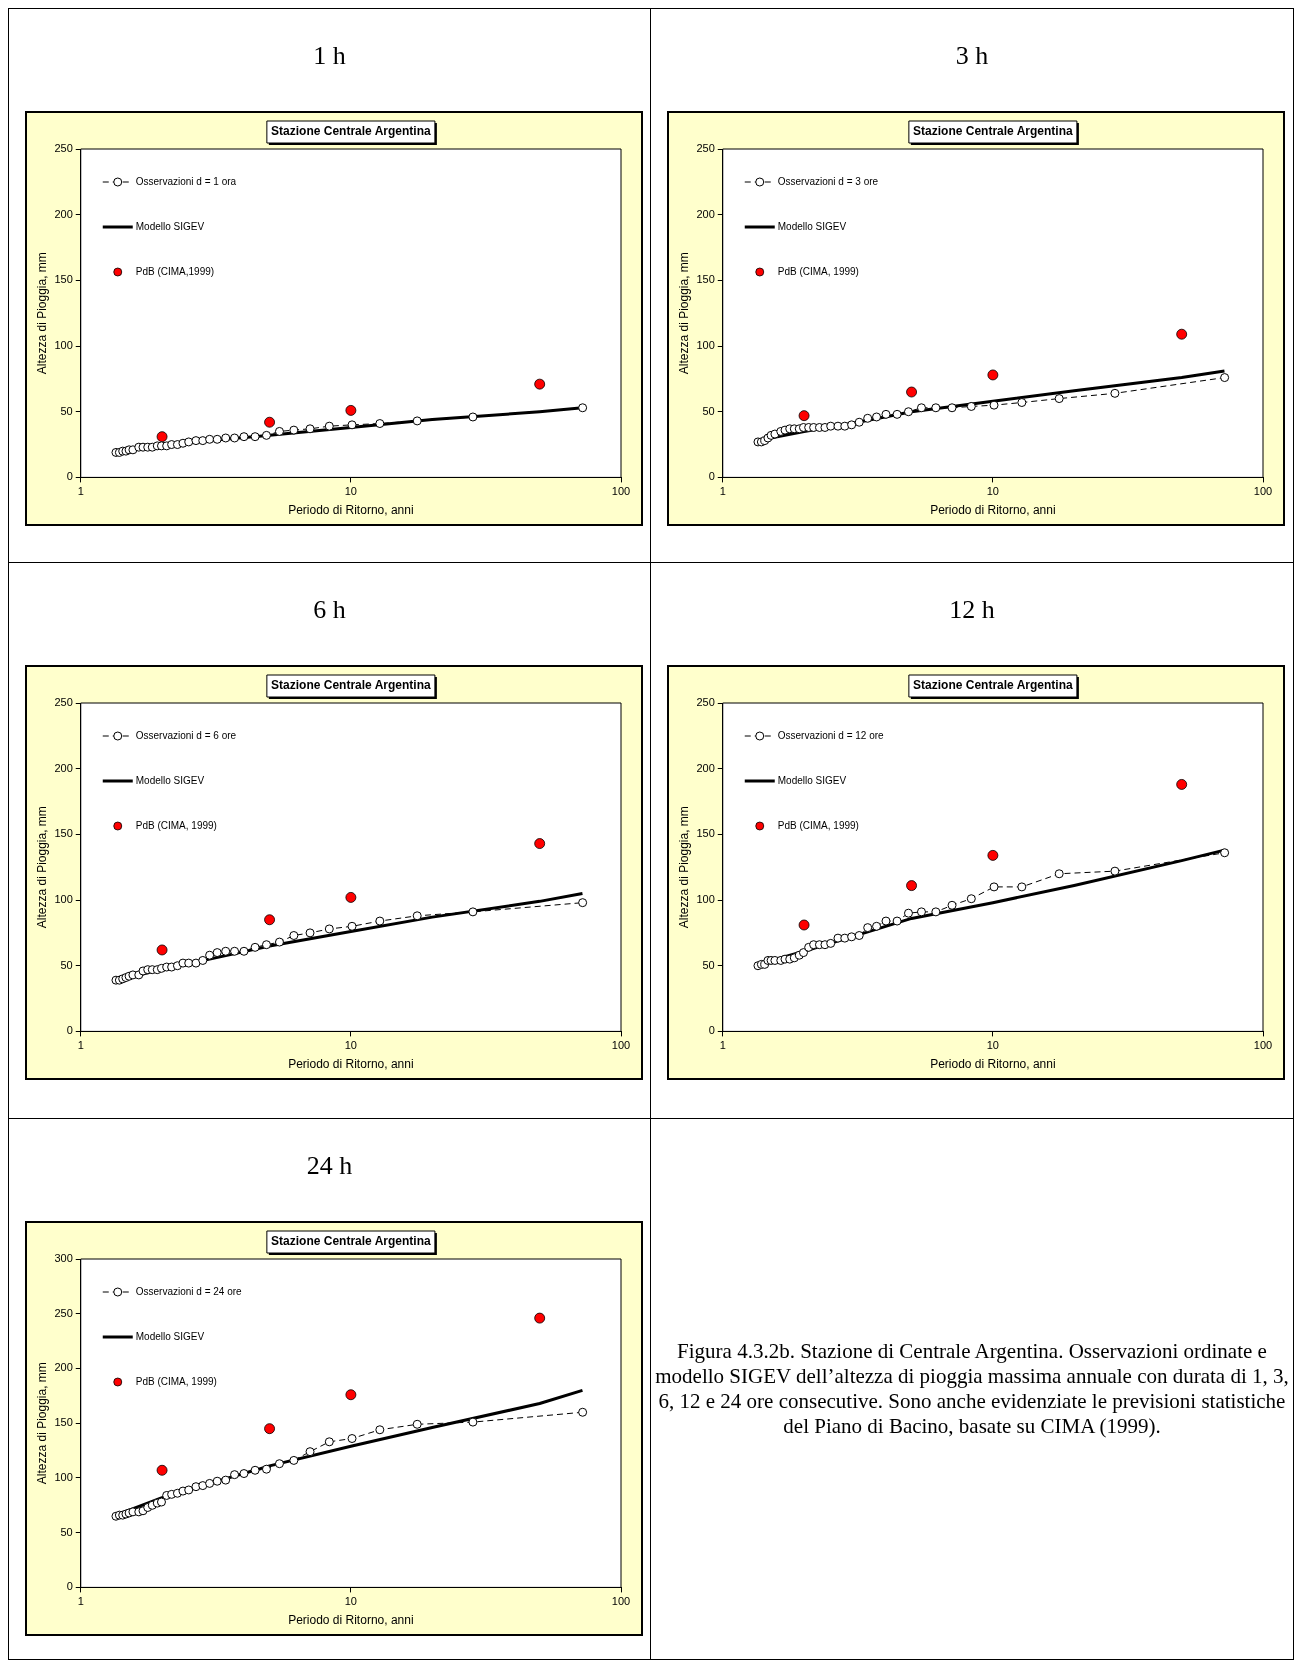 The image size is (1301, 1668). I want to click on legend-label: PdB (CIMA,1999), so click(175, 271).